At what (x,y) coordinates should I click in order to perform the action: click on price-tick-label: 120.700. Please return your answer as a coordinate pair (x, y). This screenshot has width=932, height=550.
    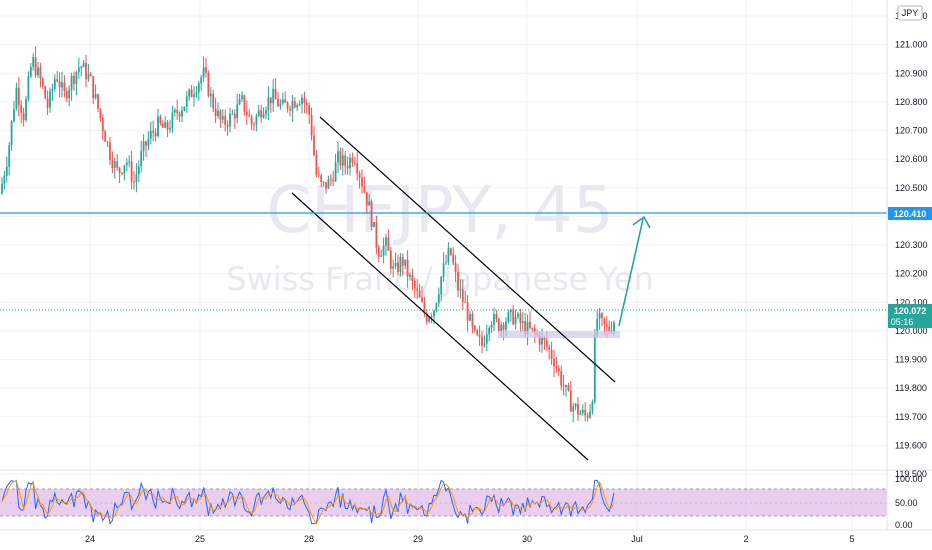
    Looking at the image, I should click on (911, 131).